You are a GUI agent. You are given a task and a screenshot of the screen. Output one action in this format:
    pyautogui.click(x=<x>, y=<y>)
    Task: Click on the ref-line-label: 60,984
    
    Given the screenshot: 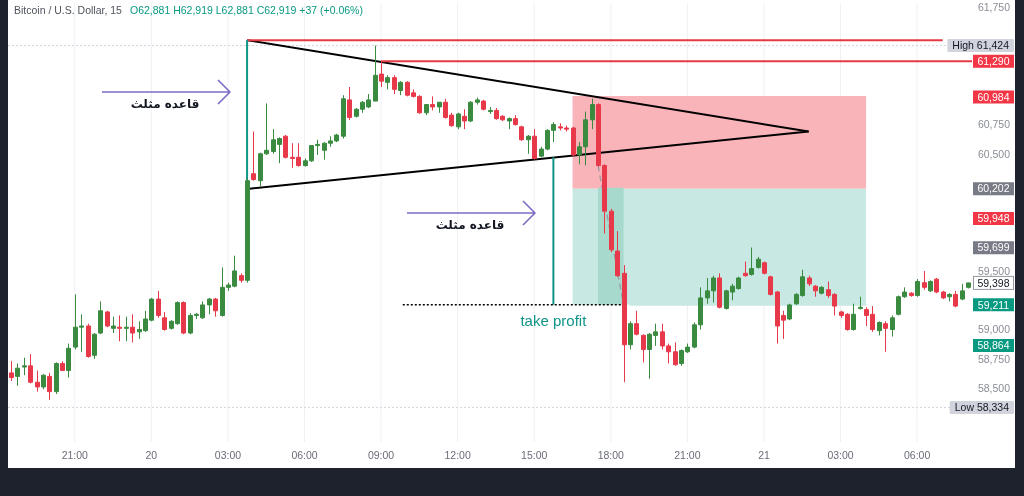 What is the action you would take?
    pyautogui.click(x=993, y=96)
    